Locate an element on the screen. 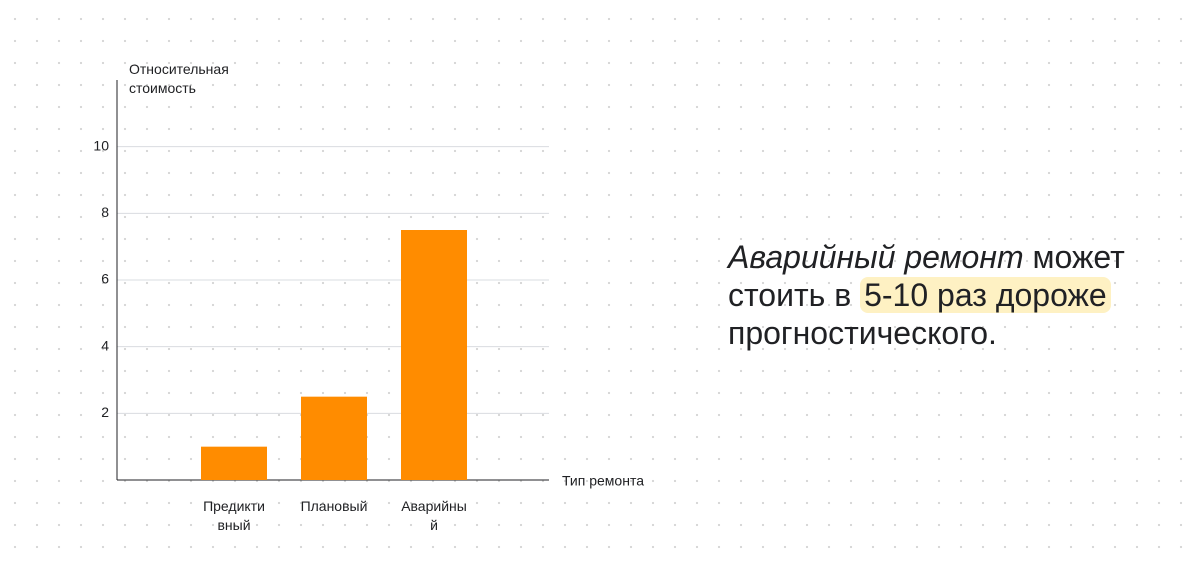 Image resolution: width=1188 pixels, height=562 pixels. emphasis: Аварийный ремонт is located at coordinates (876, 257).